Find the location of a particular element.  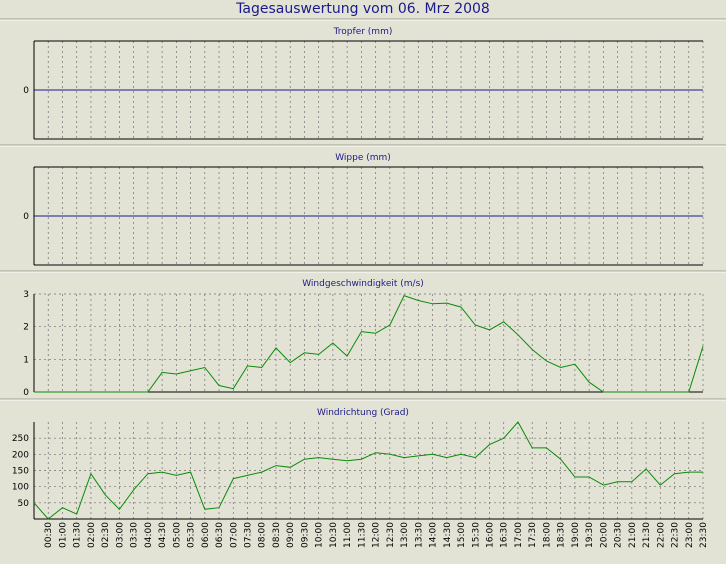

x-tick-label: 16:00 is located at coordinates (490, 535).